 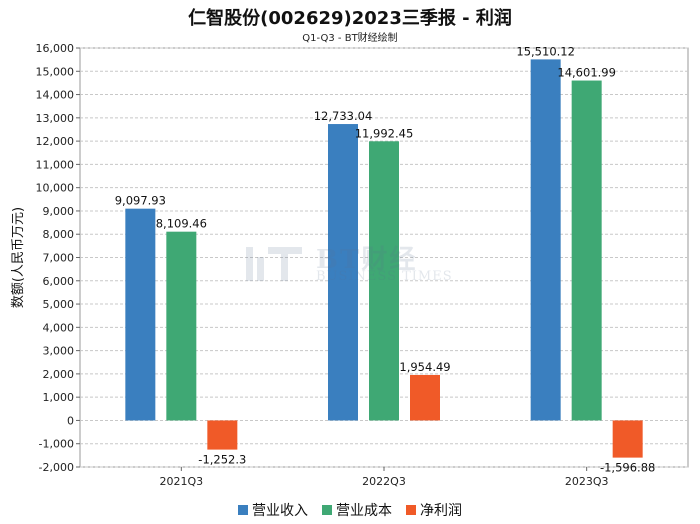 What do you see at coordinates (586, 250) in the screenshot?
I see `bar-2023Q3-营业成本` at bounding box center [586, 250].